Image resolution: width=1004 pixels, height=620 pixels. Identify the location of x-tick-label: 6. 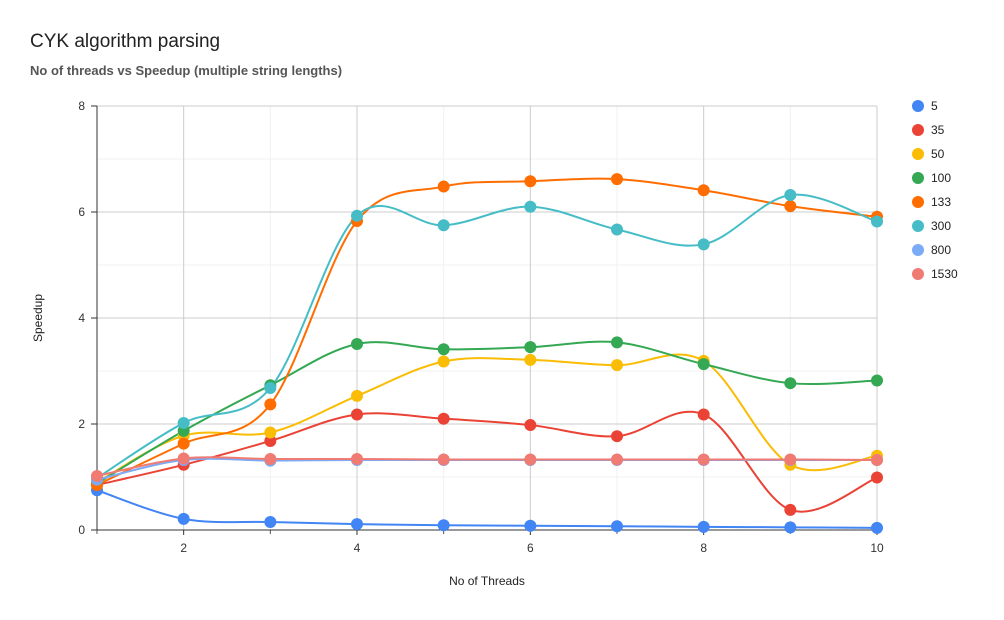
(530, 548).